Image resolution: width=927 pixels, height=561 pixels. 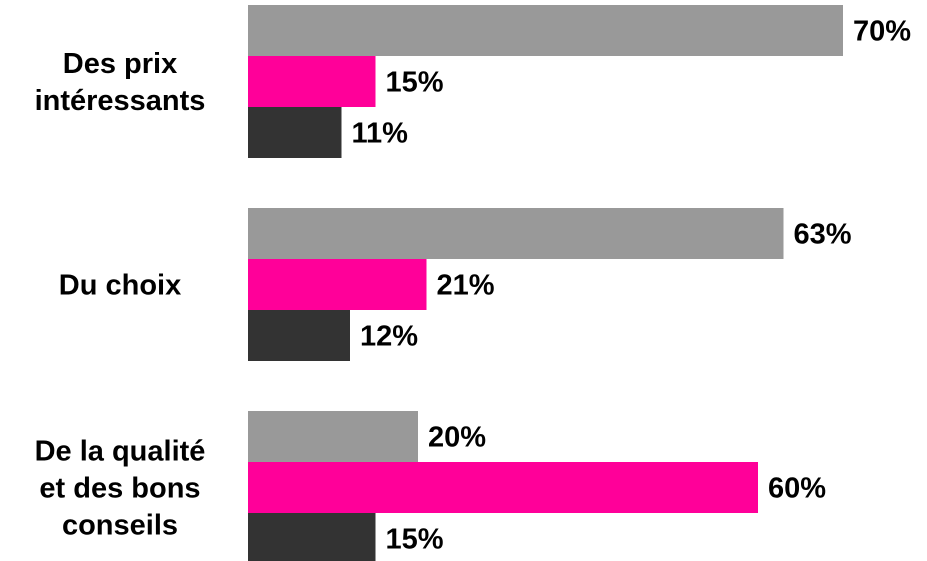 I want to click on category-label-line: De la qualité, so click(x=120, y=452).